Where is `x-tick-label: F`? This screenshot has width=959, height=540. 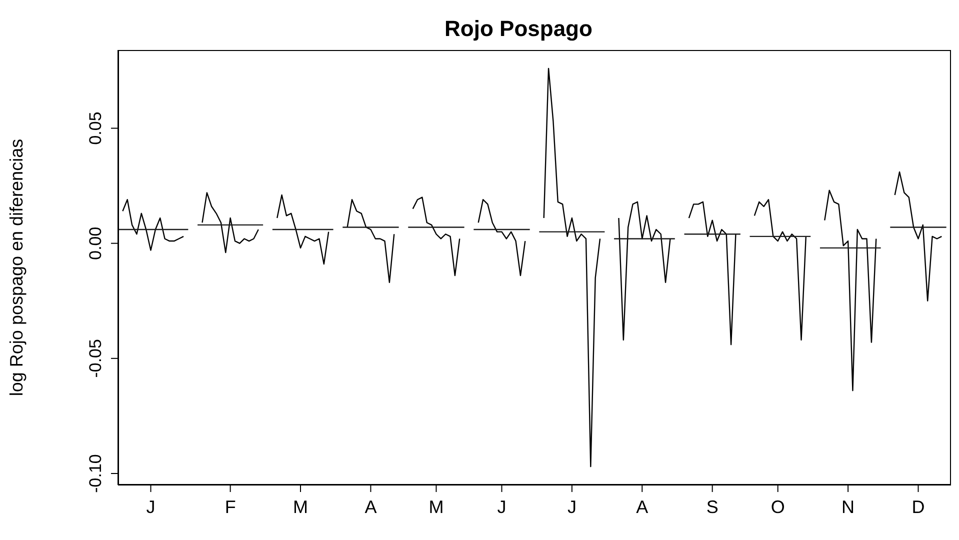 x-tick-label: F is located at coordinates (230, 507).